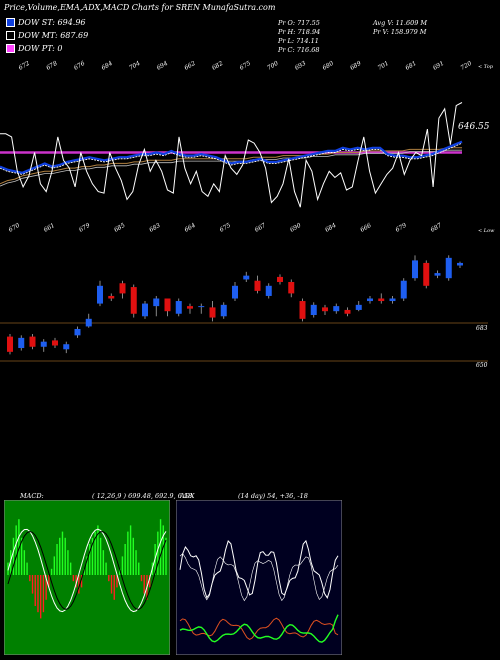  I want to click on top-tick-label: 704, so click(135, 66).